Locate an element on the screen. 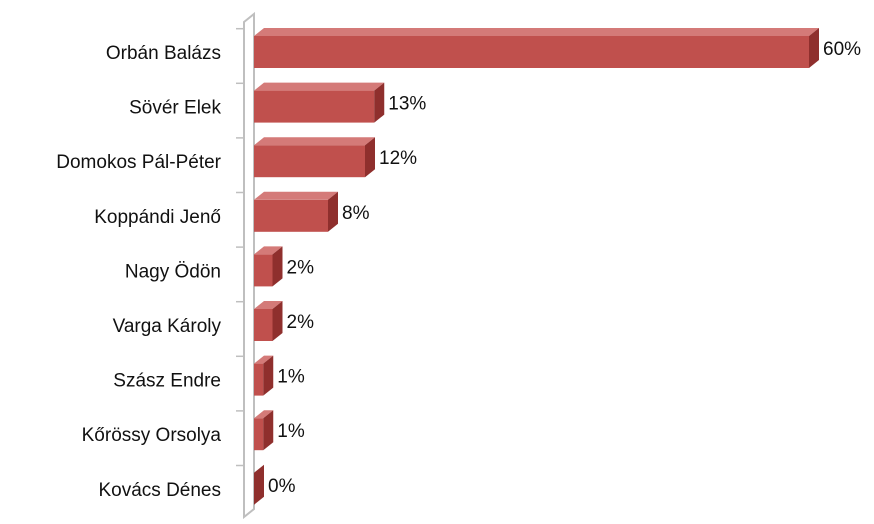 The image size is (874, 524). data-label: 12% is located at coordinates (398, 158).